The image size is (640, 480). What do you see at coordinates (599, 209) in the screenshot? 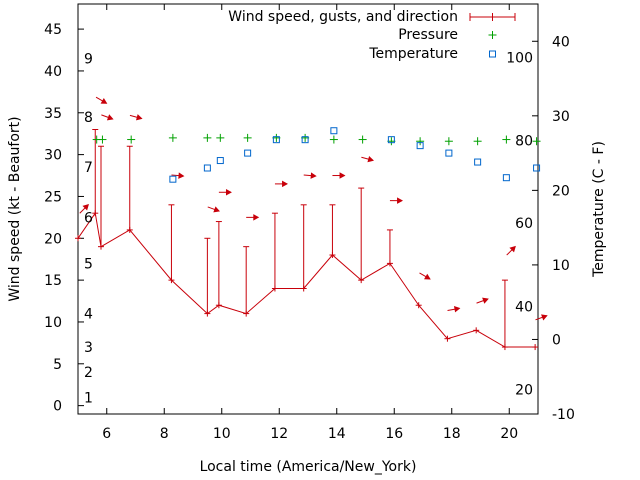
I see `y2-axis-label: Temperature (C - F)` at bounding box center [599, 209].